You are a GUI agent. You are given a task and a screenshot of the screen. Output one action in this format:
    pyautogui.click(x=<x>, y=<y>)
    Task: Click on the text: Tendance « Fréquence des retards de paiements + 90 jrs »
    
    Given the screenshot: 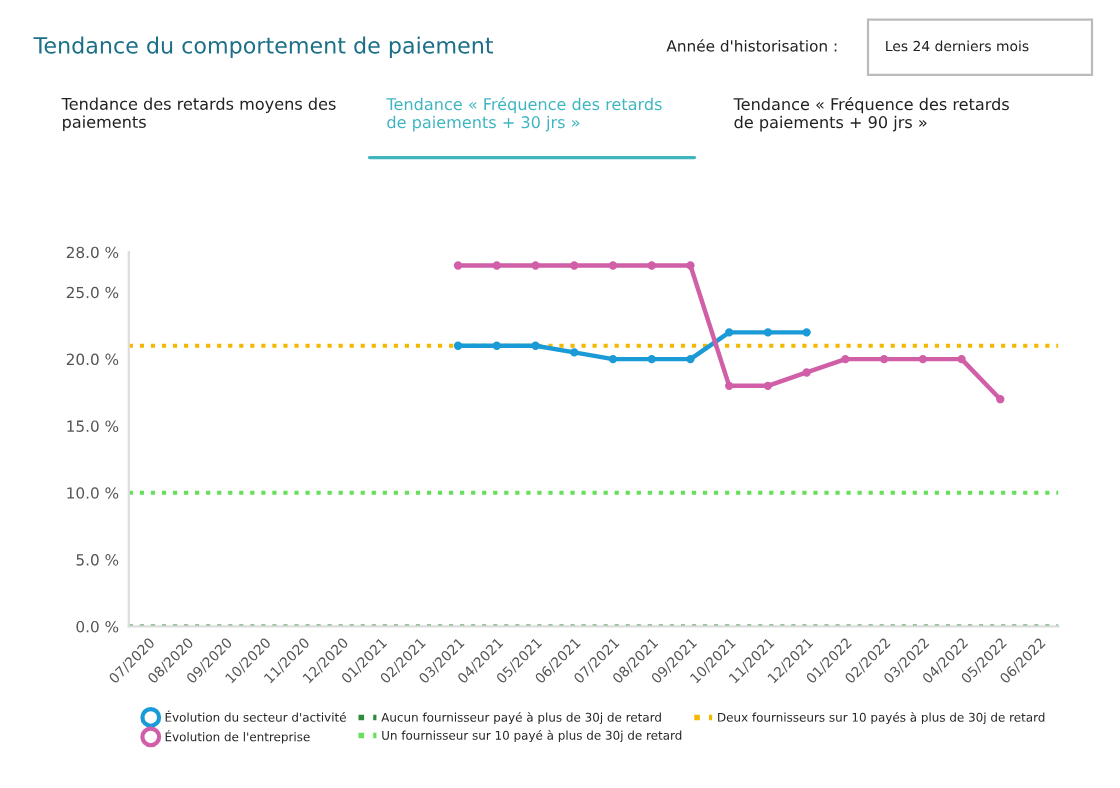 What is the action you would take?
    pyautogui.click(x=871, y=114)
    